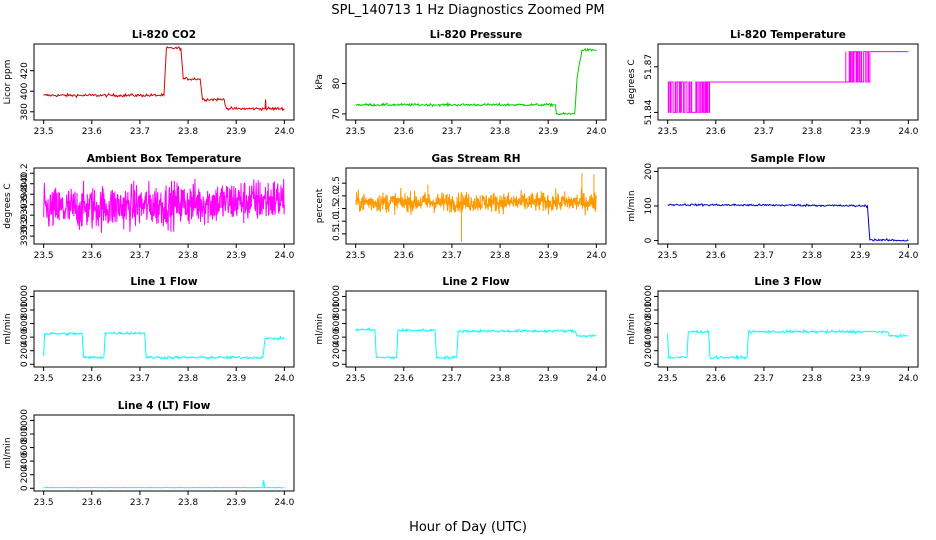 This screenshot has height=540, width=936. What do you see at coordinates (337, 84) in the screenshot?
I see `y-tick-label: 80` at bounding box center [337, 84].